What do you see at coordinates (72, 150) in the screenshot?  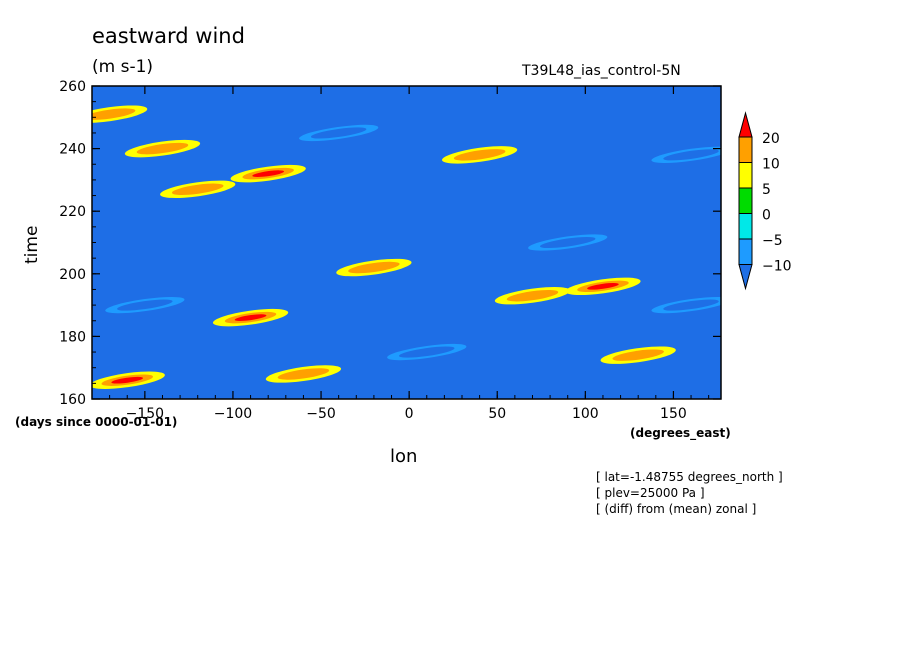 I see `y-tick-label: 240` at bounding box center [72, 150].